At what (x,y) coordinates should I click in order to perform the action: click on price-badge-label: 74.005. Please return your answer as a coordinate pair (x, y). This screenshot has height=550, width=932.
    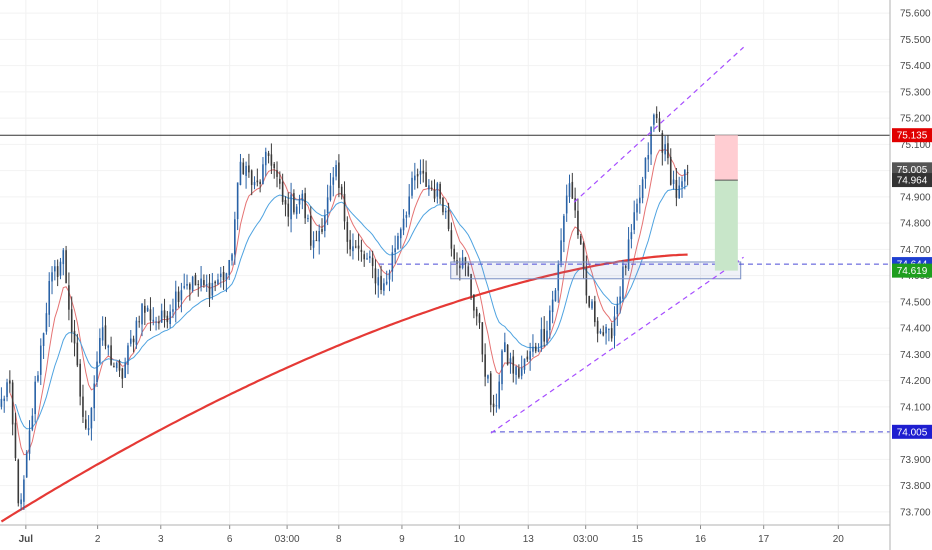
    Looking at the image, I should click on (912, 432).